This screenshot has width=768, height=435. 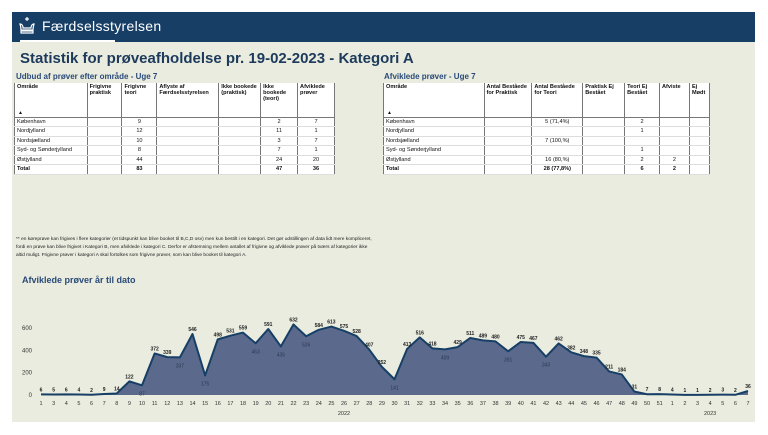 What do you see at coordinates (344, 327) in the screenshot?
I see `data-label: 575` at bounding box center [344, 327].